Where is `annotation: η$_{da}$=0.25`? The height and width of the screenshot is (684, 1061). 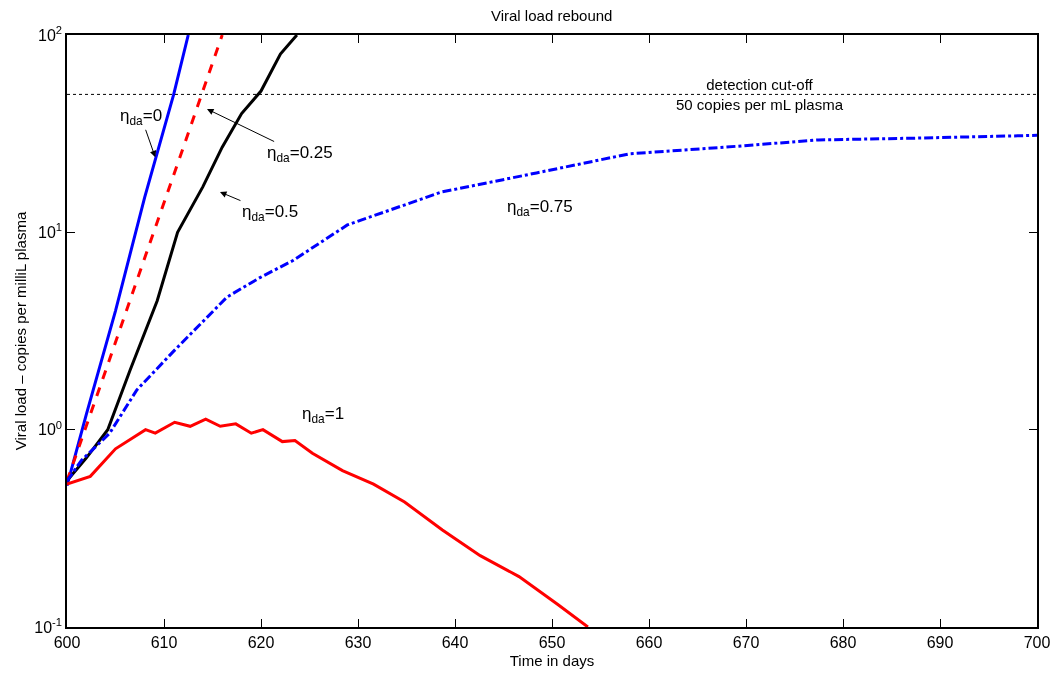
annotation: η$_{da}$=0.25 is located at coordinates (300, 154).